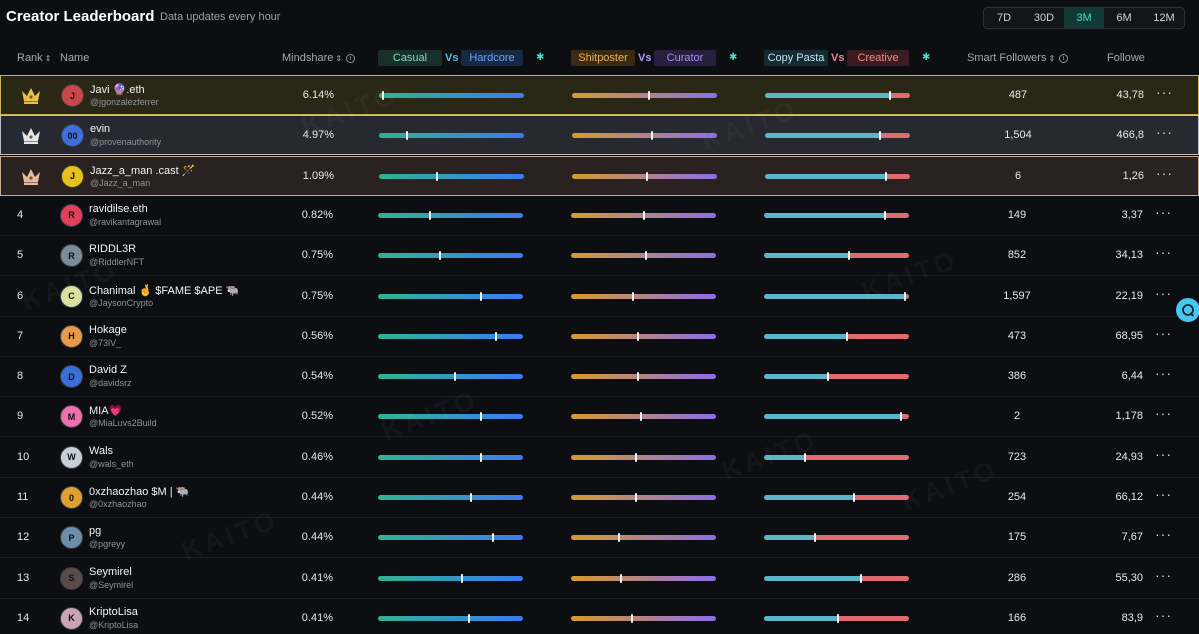  Describe the element at coordinates (319, 58) in the screenshot. I see `column-mindshare: Mindshare ⇕ i` at that location.